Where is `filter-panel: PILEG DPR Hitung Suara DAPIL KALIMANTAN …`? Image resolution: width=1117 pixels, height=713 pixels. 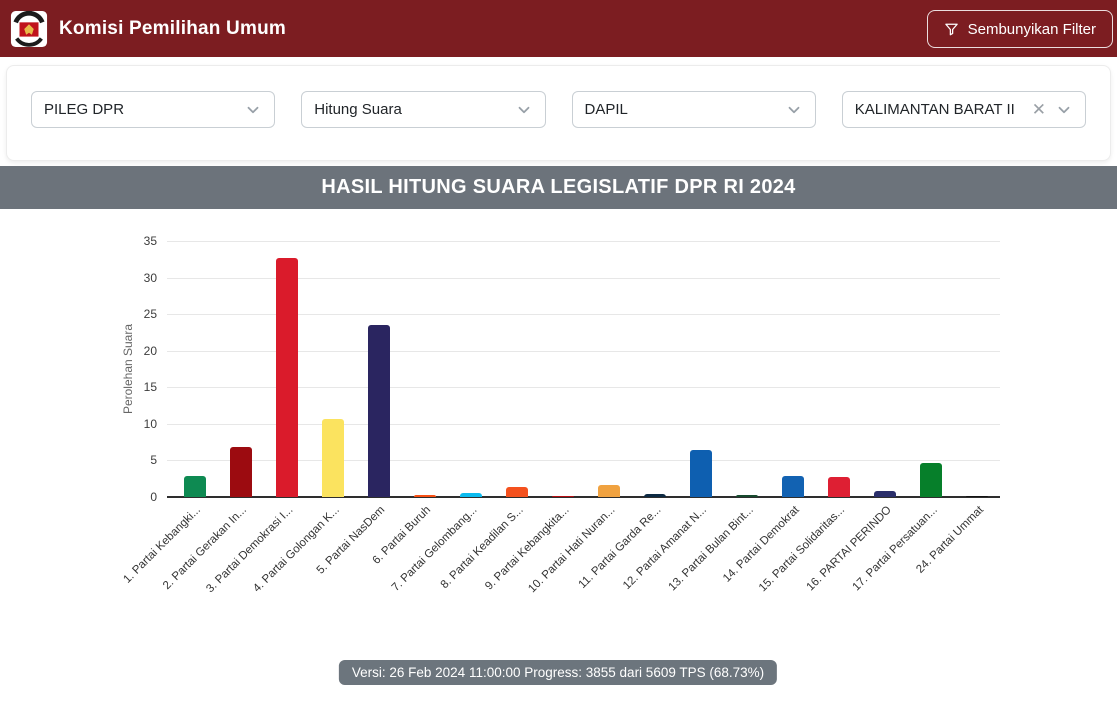
filter-panel: PILEG DPR Hitung Suara DAPIL KALIMANTAN … is located at coordinates (558, 113).